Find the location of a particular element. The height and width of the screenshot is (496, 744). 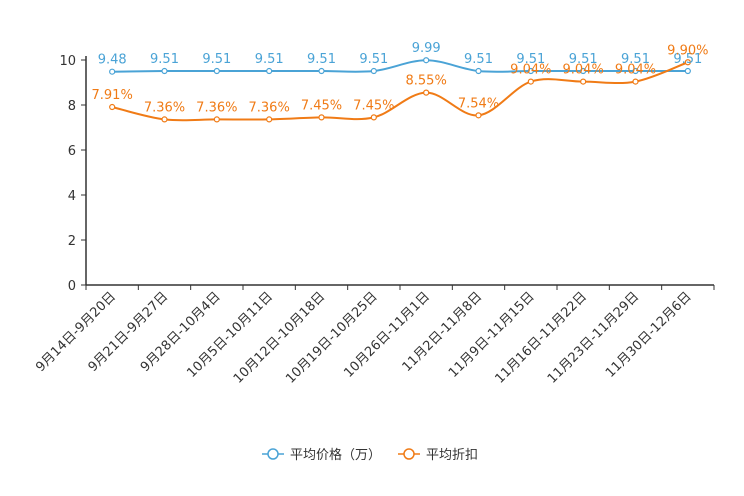

data-label: 7.54% is located at coordinates (478, 103).